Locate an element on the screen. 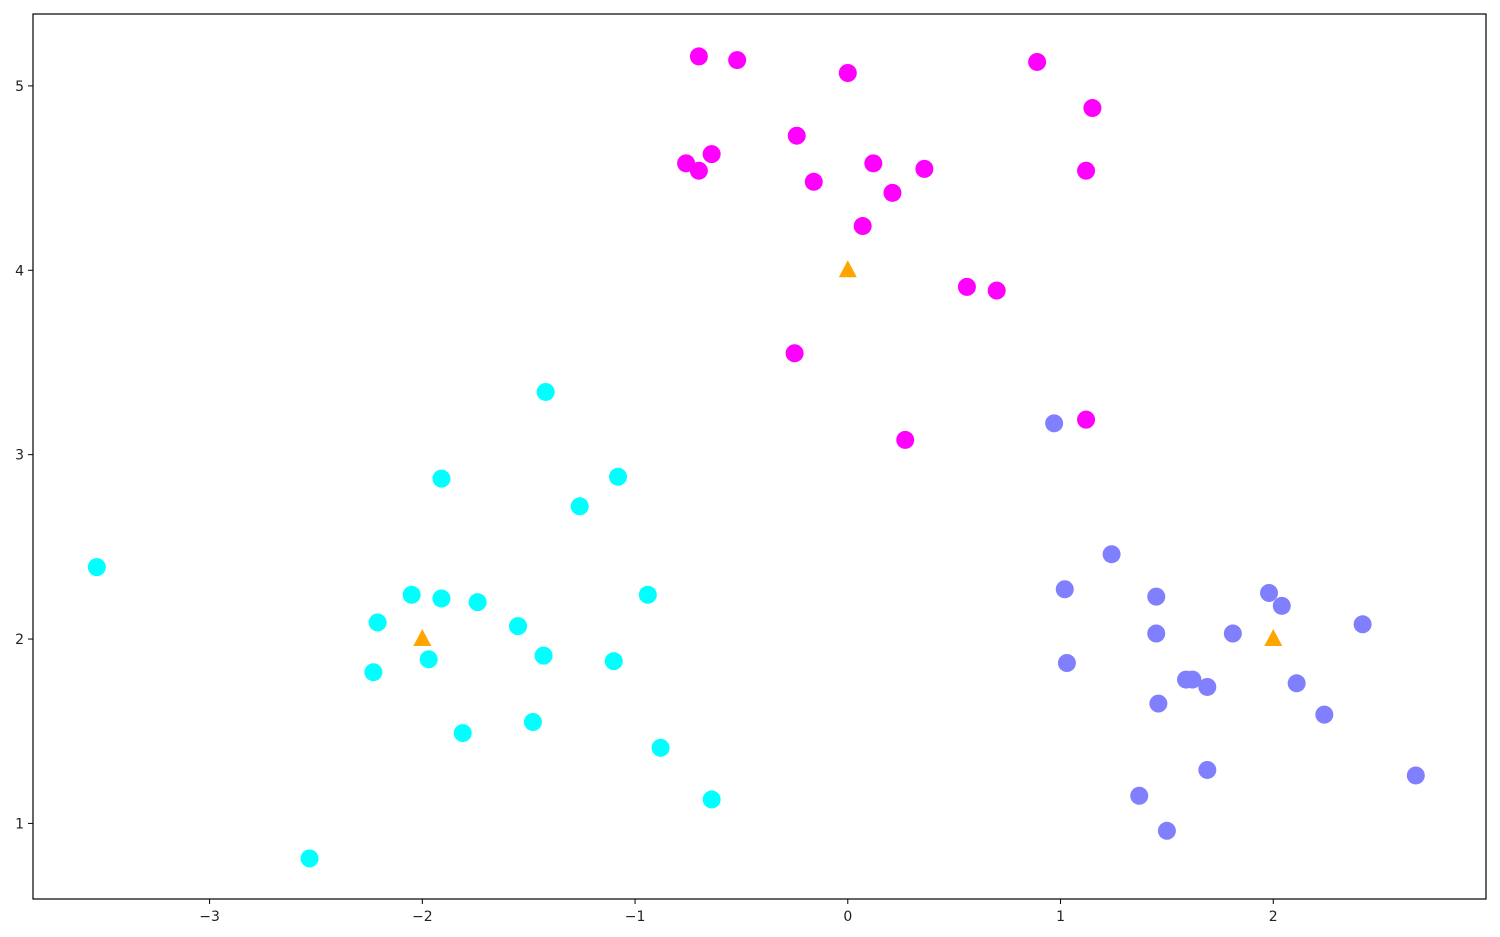 This screenshot has width=1500, height=937. x-axis: −3 −2 −1 0 1 2 is located at coordinates (738, 912).